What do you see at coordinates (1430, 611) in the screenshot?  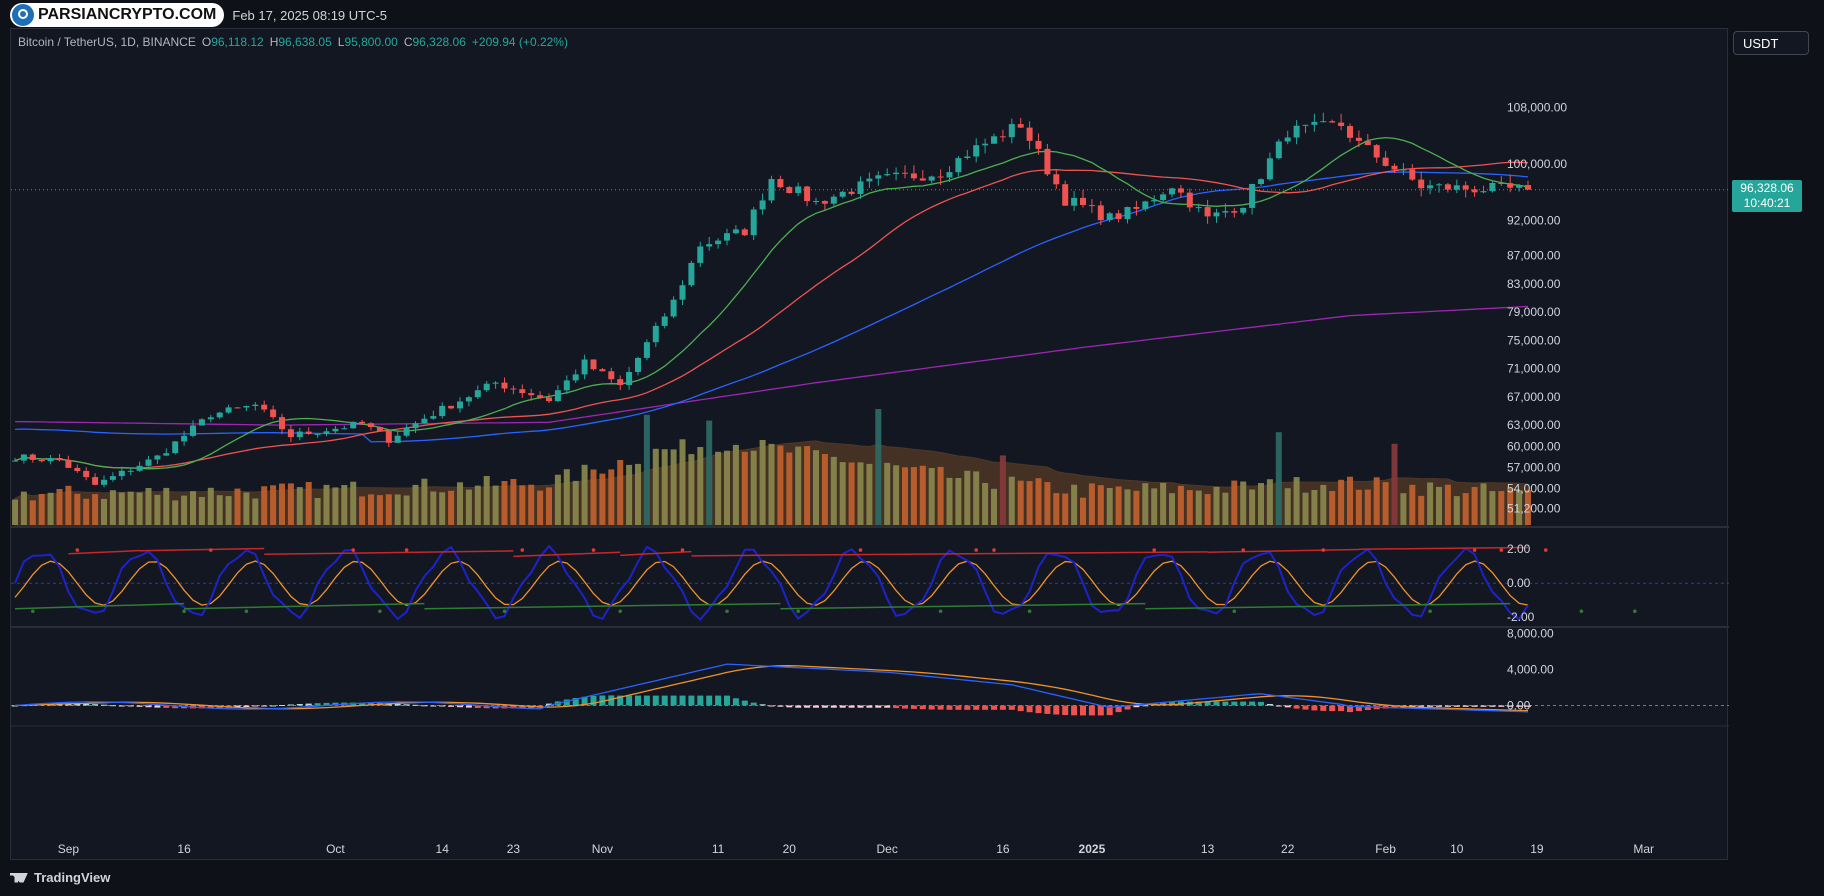 I see `buy-signal-dot` at bounding box center [1430, 611].